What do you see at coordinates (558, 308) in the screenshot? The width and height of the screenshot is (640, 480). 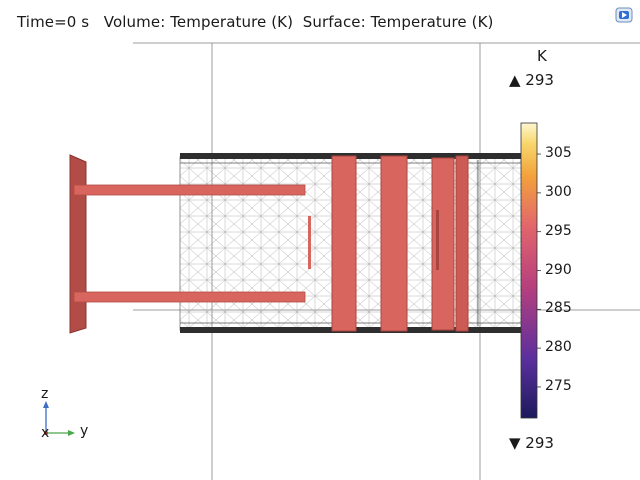 I see `color-legend-tick-label: 285` at bounding box center [558, 308].